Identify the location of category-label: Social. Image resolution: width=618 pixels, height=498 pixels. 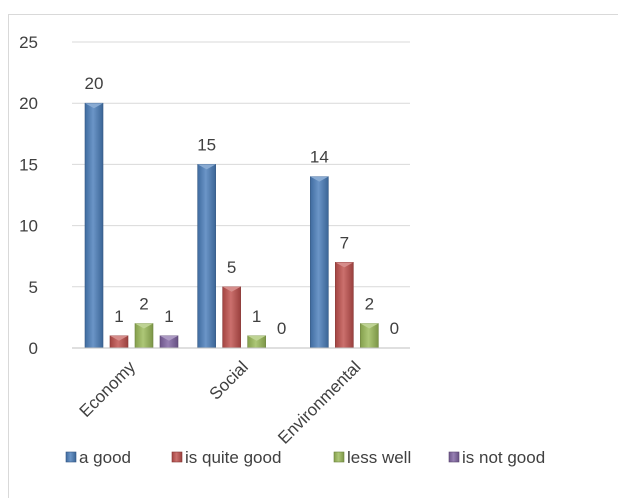
(229, 380).